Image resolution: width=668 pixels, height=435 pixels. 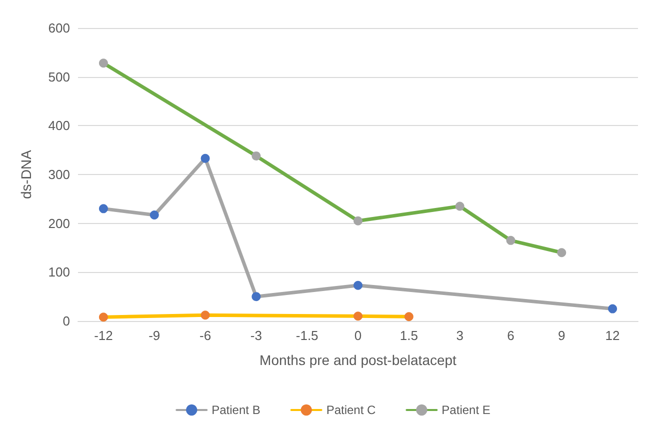 What do you see at coordinates (460, 335) in the screenshot?
I see `x-tick-label: 3` at bounding box center [460, 335].